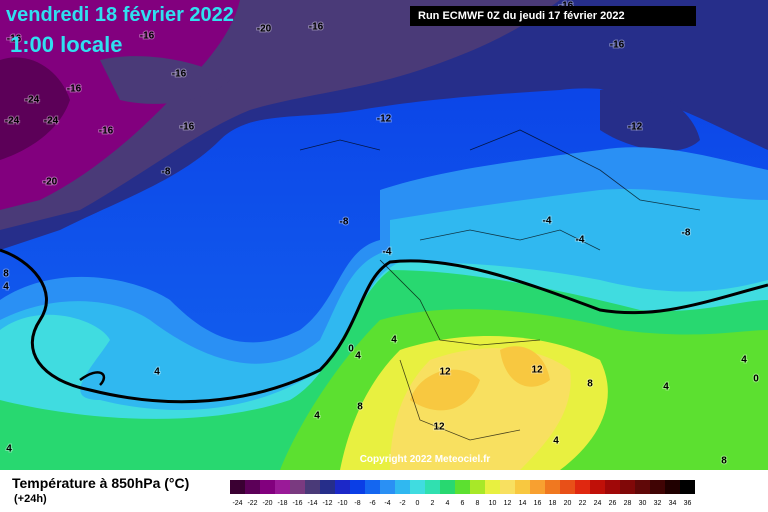 The image size is (768, 512). What do you see at coordinates (448, 503) in the screenshot?
I see `colorbar-label: 4` at bounding box center [448, 503].